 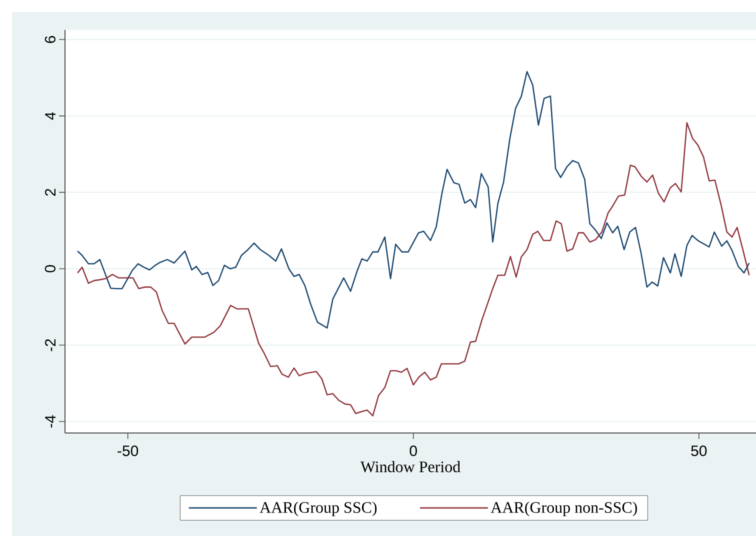 I want to click on y-tick-label: 4, so click(x=50, y=116).